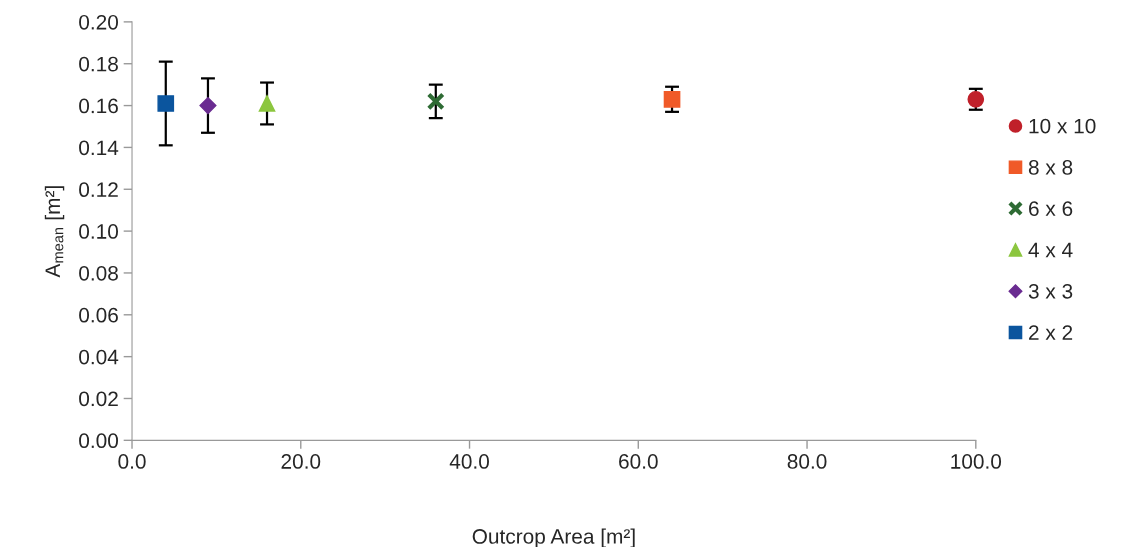 This screenshot has height=547, width=1148. I want to click on y-tick-label: 0.18, so click(98, 64).